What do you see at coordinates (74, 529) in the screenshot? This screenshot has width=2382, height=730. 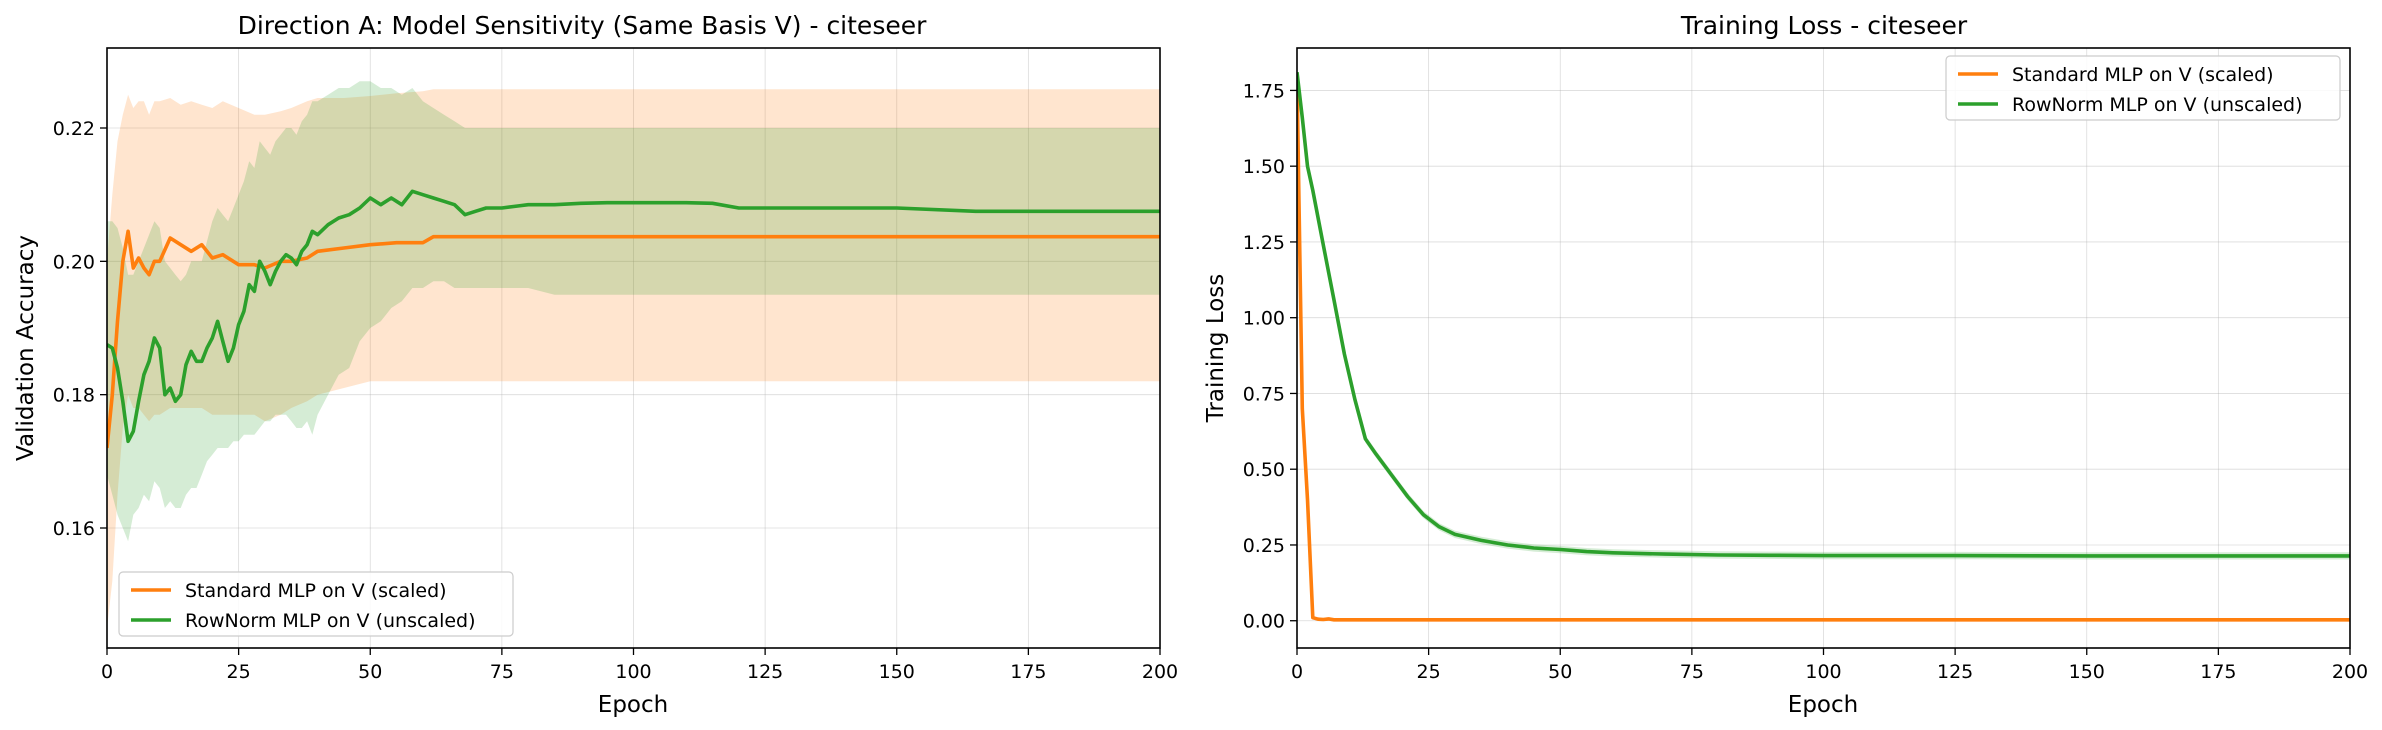 I see `y-tick-label: 0.16` at bounding box center [74, 529].